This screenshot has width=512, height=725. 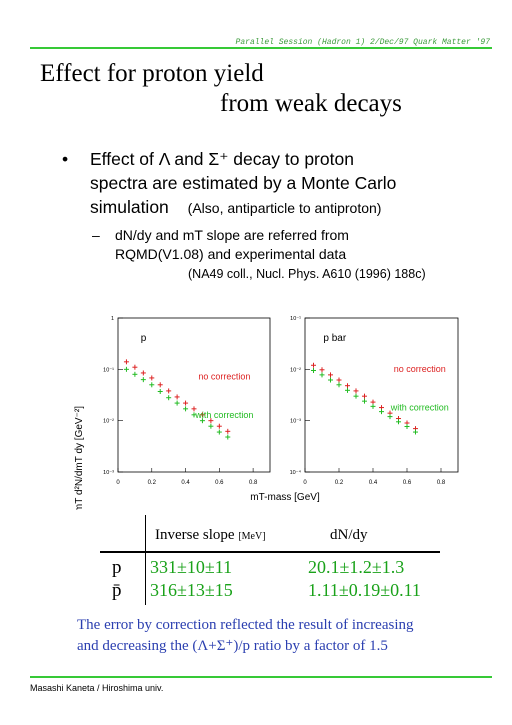 I want to click on y-tick-label: 1, so click(x=112, y=319).